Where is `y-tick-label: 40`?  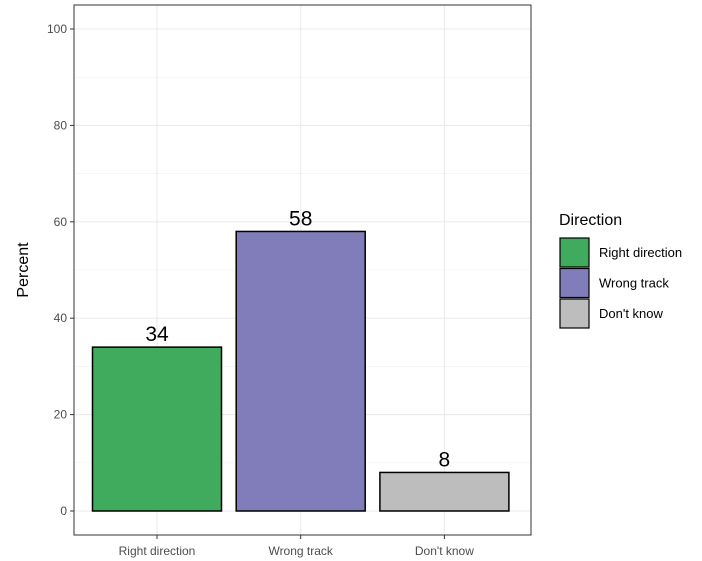
y-tick-label: 40 is located at coordinates (61, 318).